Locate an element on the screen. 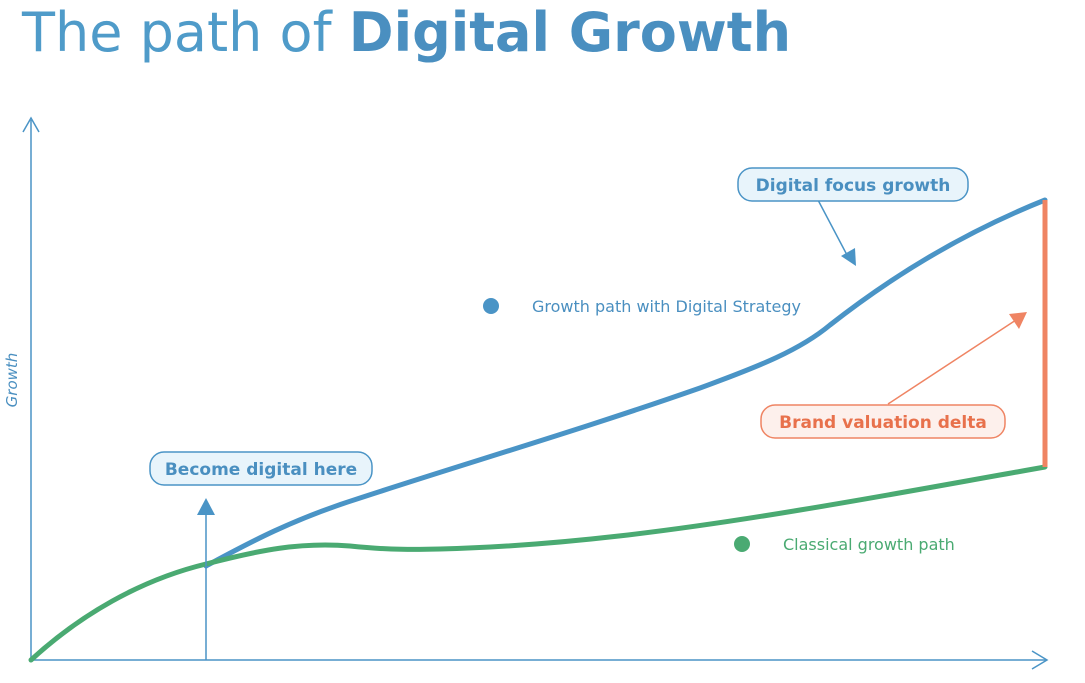  callout-become-digital: Become digital here is located at coordinates (261, 468).